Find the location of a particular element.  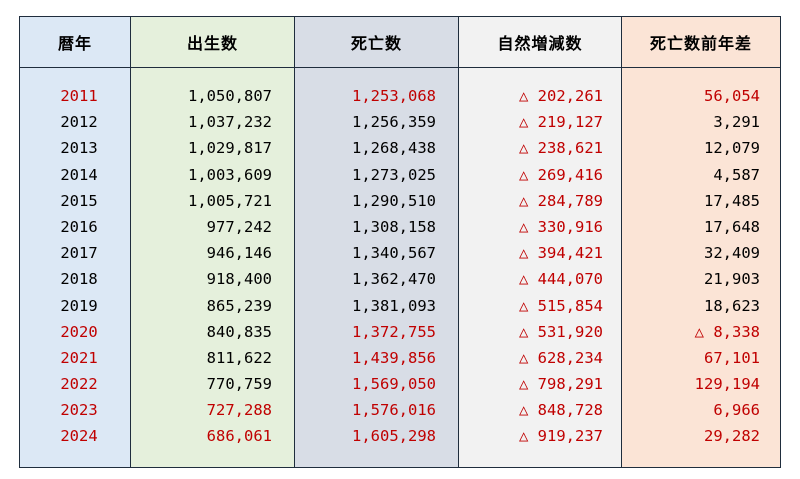

death-yoy-cell: 56,054 is located at coordinates (732, 96).